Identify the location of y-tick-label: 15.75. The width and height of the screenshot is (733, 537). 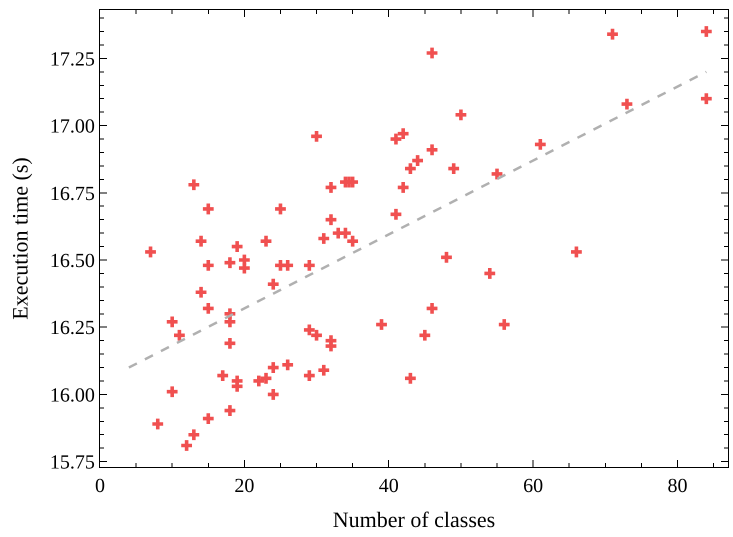
(72, 463).